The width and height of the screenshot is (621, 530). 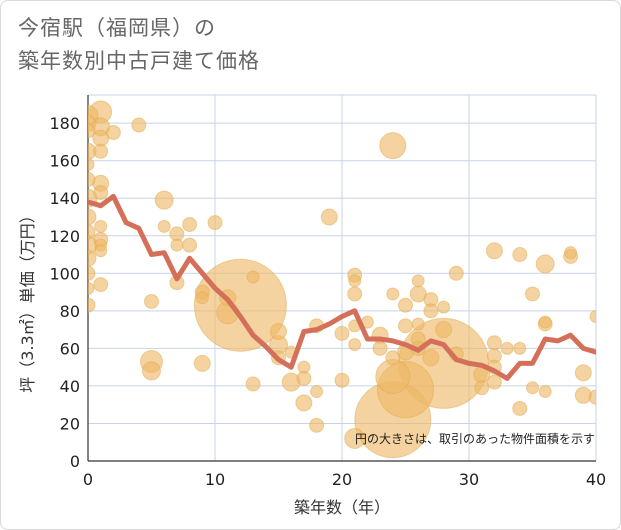 What do you see at coordinates (70, 348) in the screenshot?
I see `y-tick-label: 60` at bounding box center [70, 348].